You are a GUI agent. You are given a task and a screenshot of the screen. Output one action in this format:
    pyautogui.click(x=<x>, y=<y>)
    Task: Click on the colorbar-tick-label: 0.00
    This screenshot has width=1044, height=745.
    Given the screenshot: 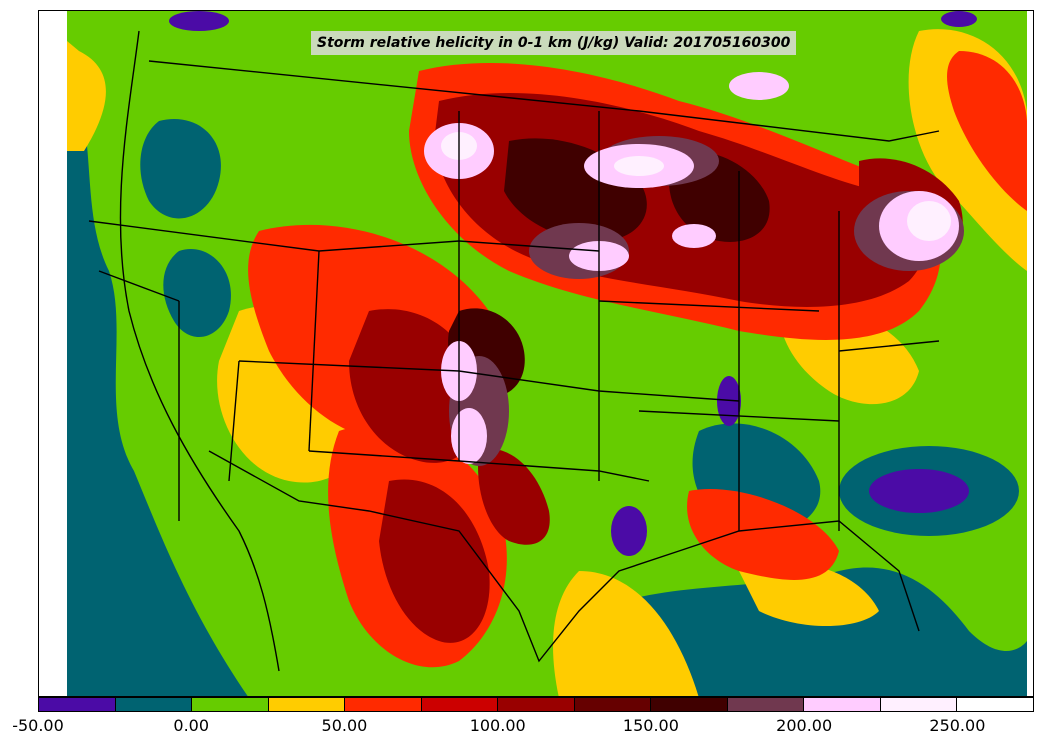 What is the action you would take?
    pyautogui.click(x=191, y=725)
    